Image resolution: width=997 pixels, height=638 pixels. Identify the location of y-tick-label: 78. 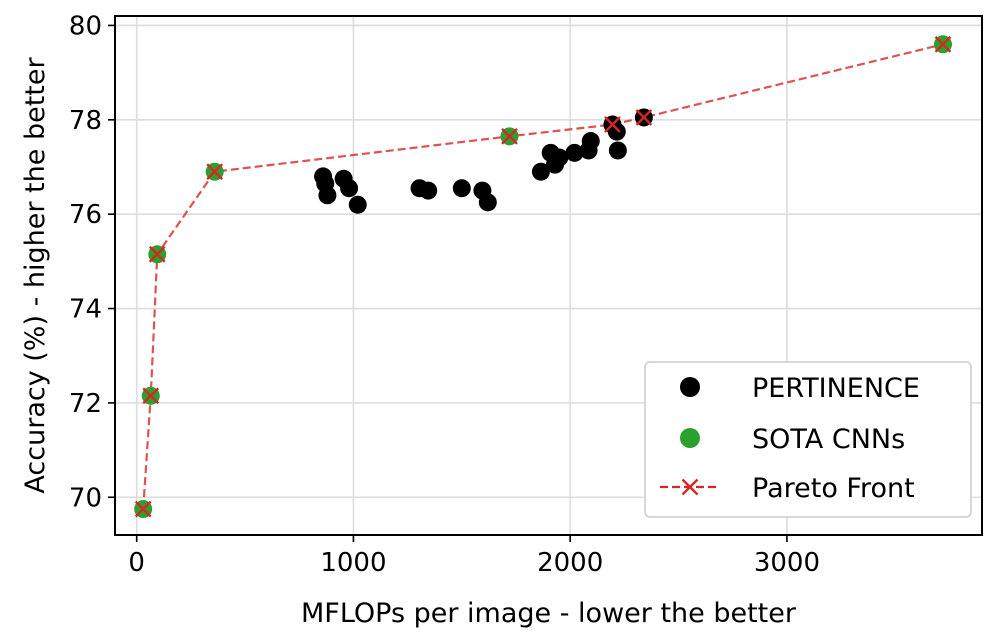
(85, 121).